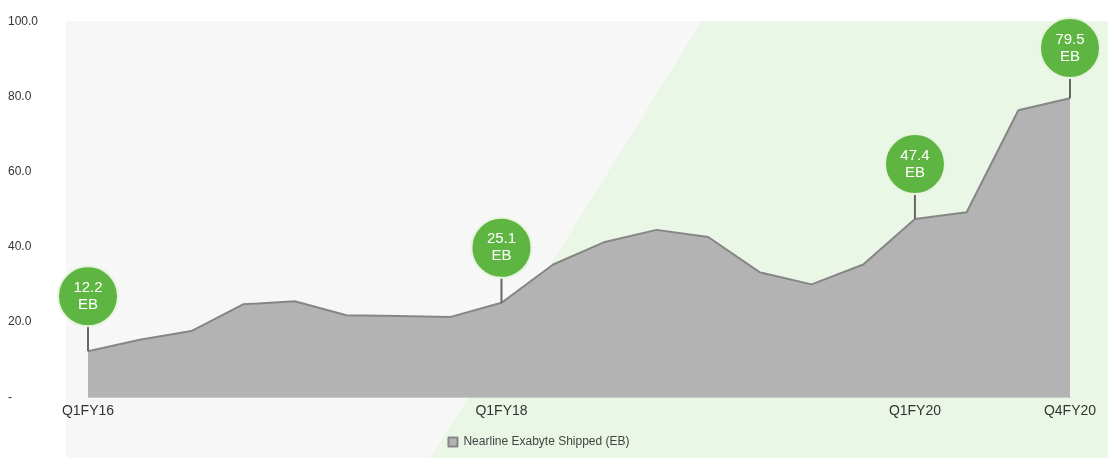  I want to click on y-tick-label: 80.0, so click(20, 95).